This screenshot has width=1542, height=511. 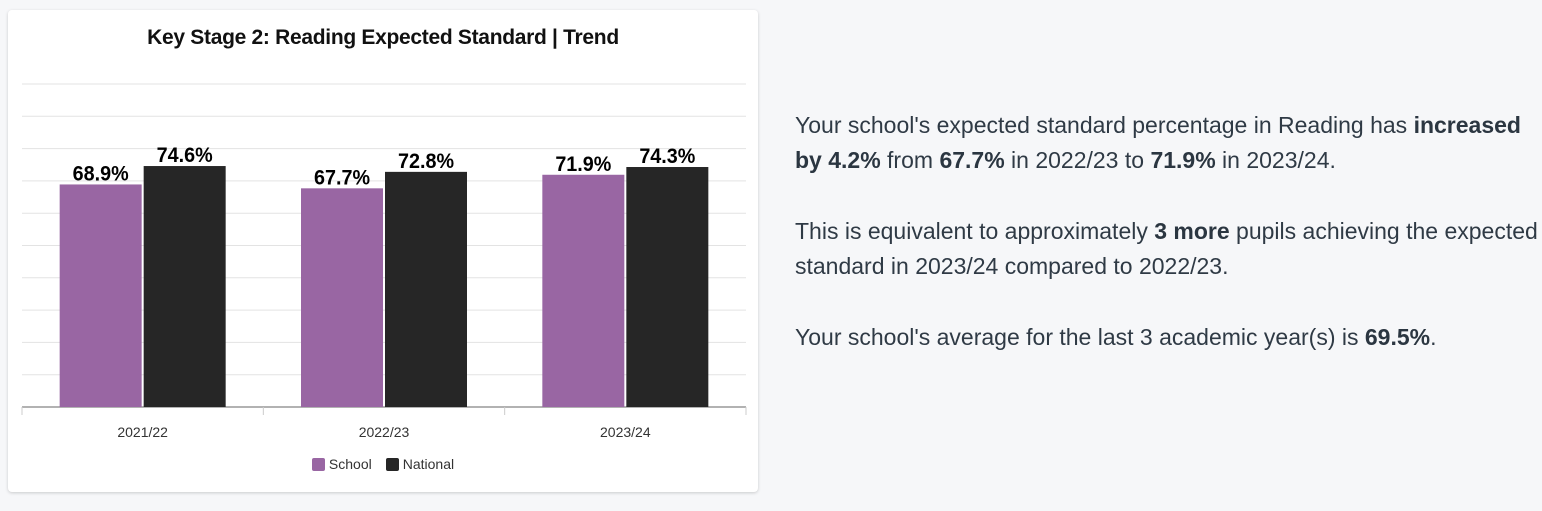 I want to click on data-label: 72.8%, so click(x=426, y=161).